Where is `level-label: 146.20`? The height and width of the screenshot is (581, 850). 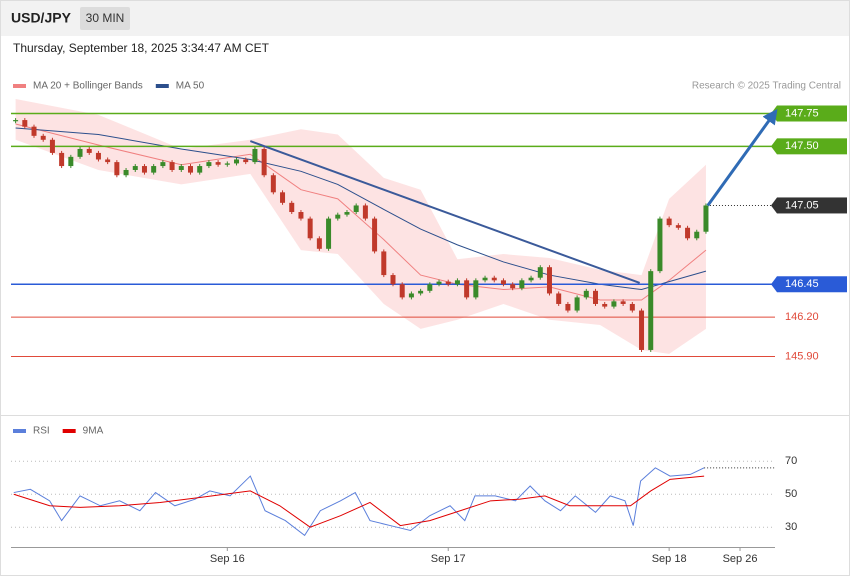 level-label: 146.20 is located at coordinates (802, 317).